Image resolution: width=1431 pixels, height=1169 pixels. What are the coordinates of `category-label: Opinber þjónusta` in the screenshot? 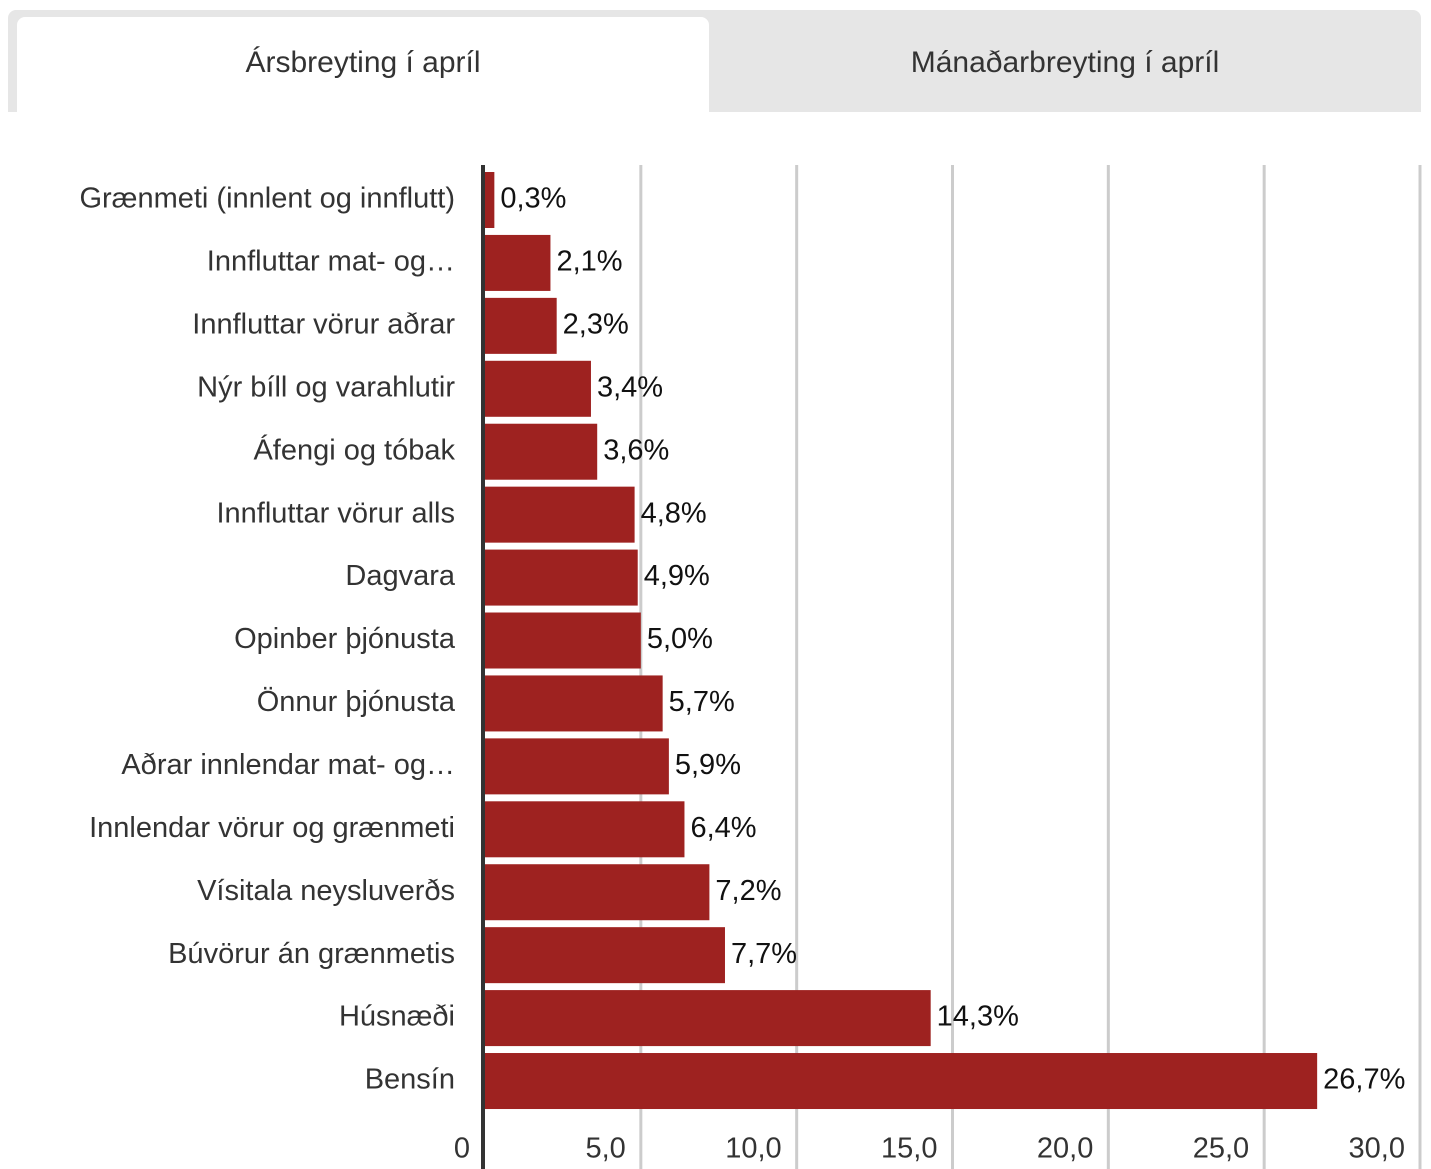 It's located at (345, 639).